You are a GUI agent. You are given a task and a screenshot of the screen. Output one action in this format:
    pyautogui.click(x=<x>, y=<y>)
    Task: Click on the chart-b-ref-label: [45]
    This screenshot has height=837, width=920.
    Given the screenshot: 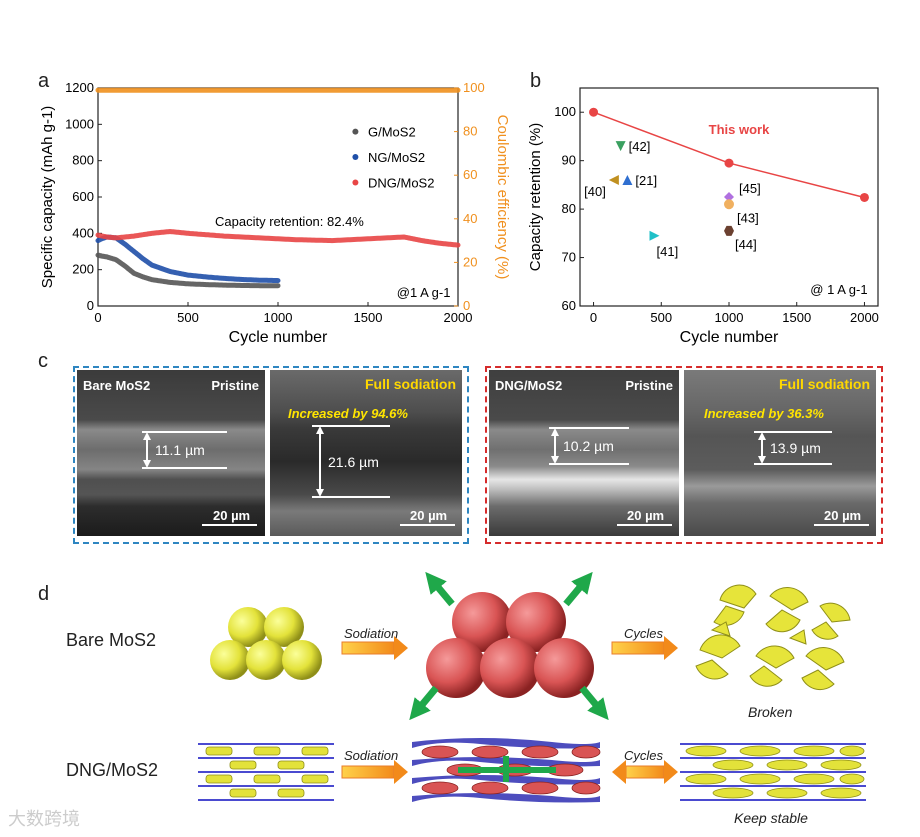 What is the action you would take?
    pyautogui.click(x=750, y=188)
    